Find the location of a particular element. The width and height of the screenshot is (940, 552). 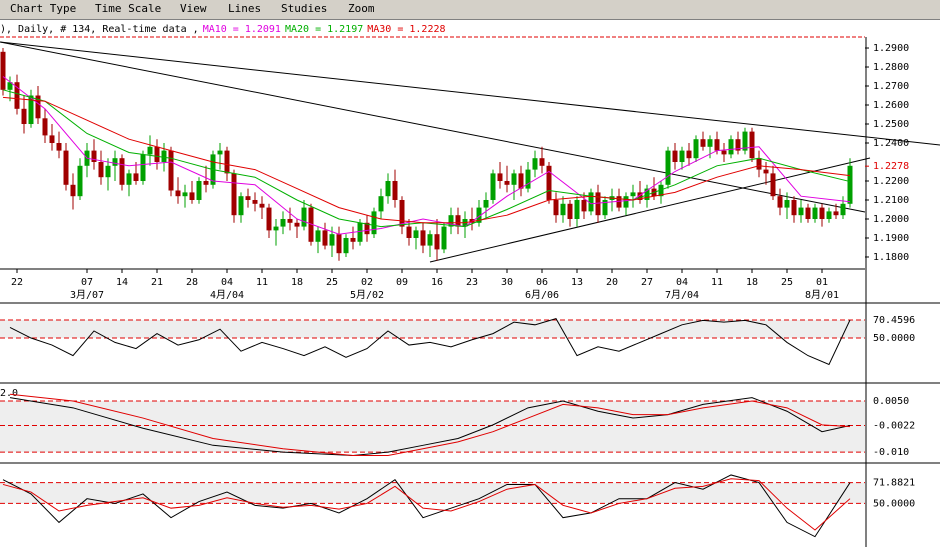

y-tick-label: 1.2800 is located at coordinates (891, 67).